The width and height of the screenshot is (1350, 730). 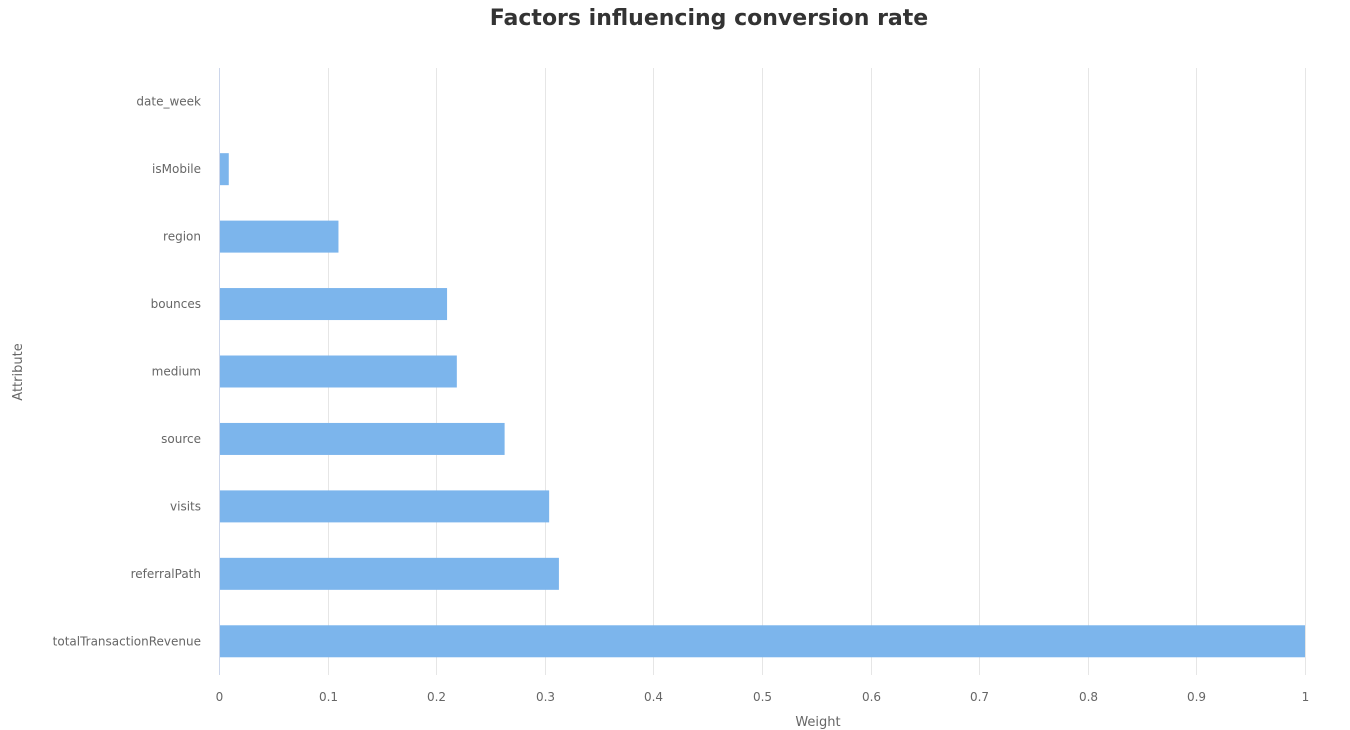 I want to click on y-axis-title: Attribute, so click(x=18, y=371).